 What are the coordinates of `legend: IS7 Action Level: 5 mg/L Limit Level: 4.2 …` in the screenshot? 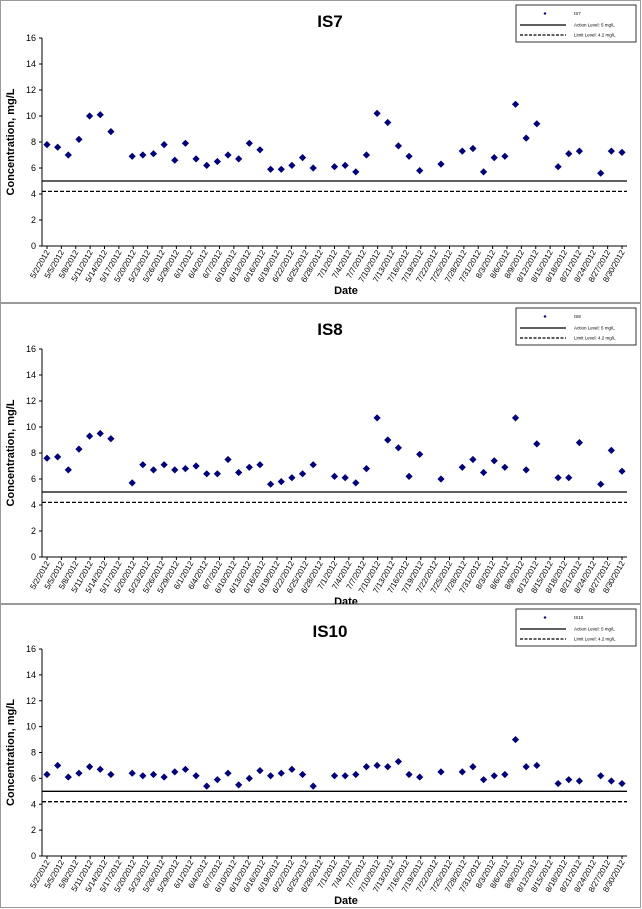 It's located at (576, 23).